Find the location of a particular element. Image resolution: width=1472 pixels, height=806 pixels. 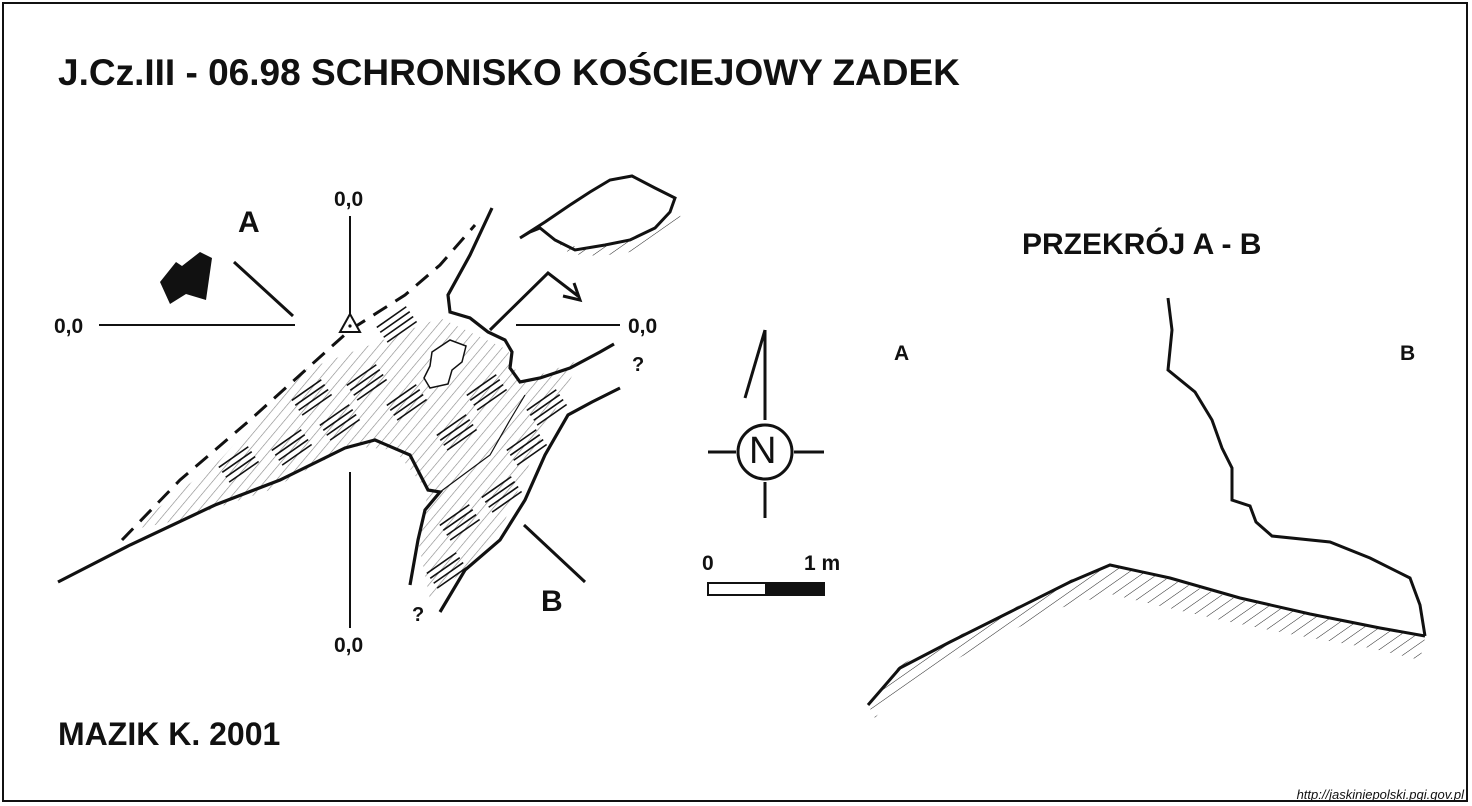

source-url: http://jaskiniepolski.pgi.gov.pl is located at coordinates (1380, 794).